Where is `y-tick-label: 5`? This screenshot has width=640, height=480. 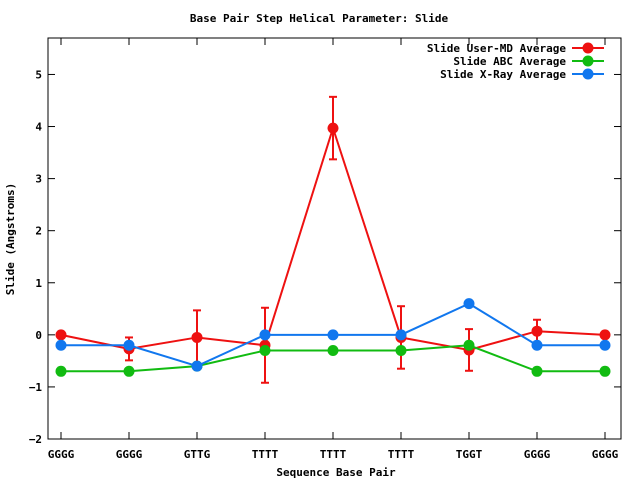
y-tick-label: 5 is located at coordinates (38, 74).